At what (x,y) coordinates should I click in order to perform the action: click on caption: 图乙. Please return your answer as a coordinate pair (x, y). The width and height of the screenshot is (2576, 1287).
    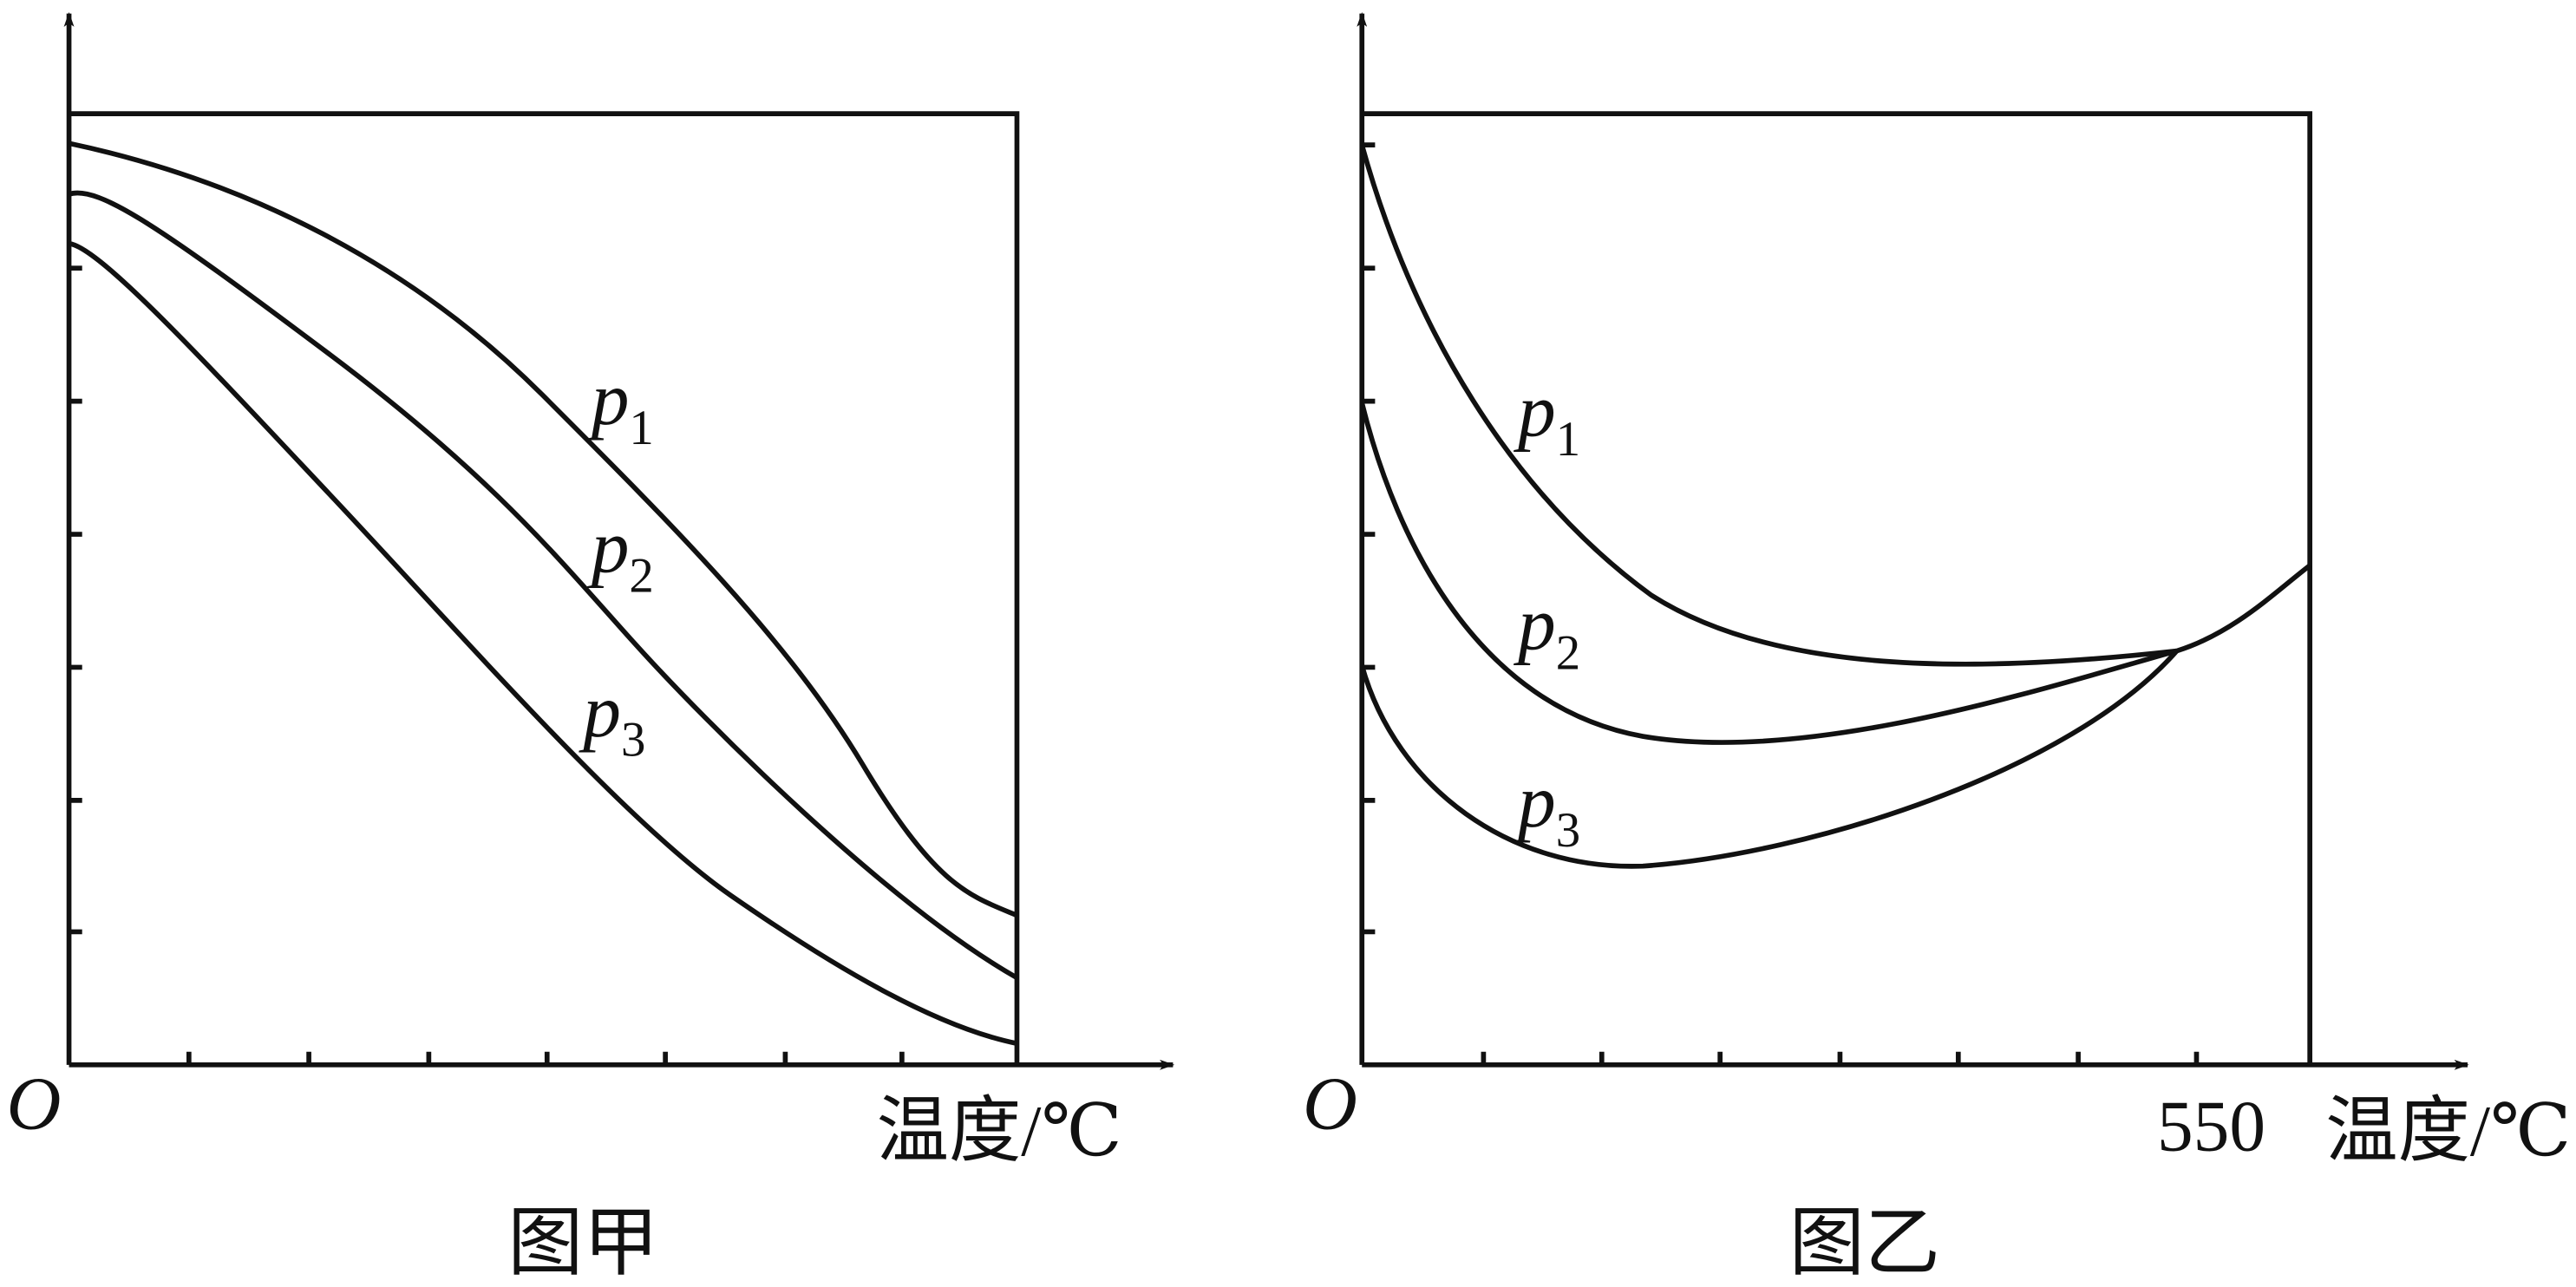
    Looking at the image, I should click on (1864, 1243).